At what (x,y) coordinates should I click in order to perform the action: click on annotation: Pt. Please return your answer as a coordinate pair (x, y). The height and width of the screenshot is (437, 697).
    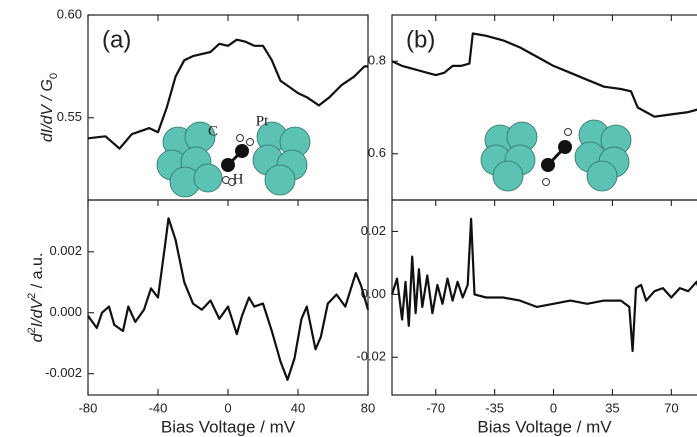
    Looking at the image, I should click on (262, 121).